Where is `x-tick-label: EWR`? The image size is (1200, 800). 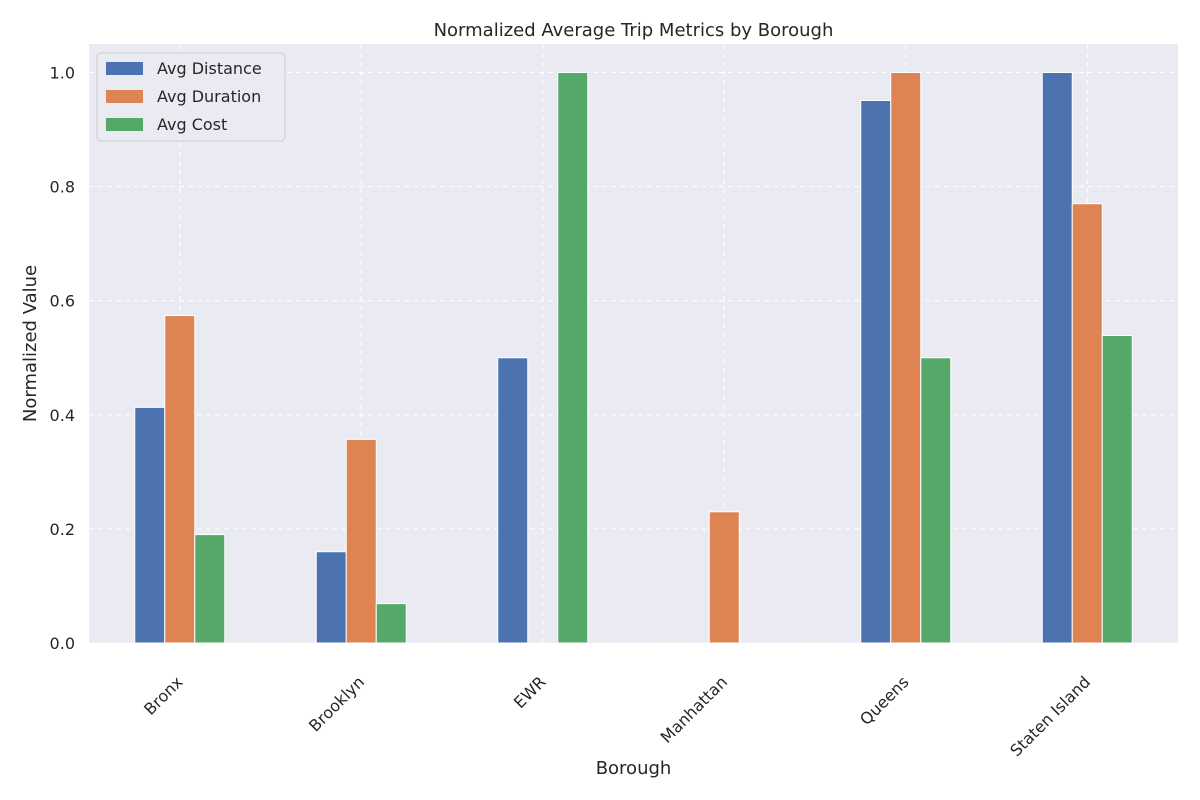
x-tick-label: EWR is located at coordinates (530, 692).